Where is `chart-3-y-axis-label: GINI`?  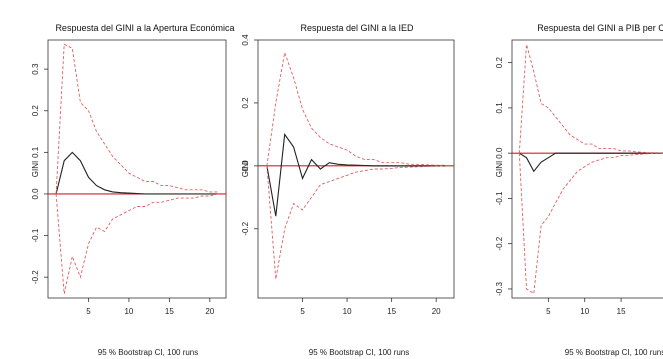 chart-3-y-axis-label: GINI is located at coordinates (499, 169).